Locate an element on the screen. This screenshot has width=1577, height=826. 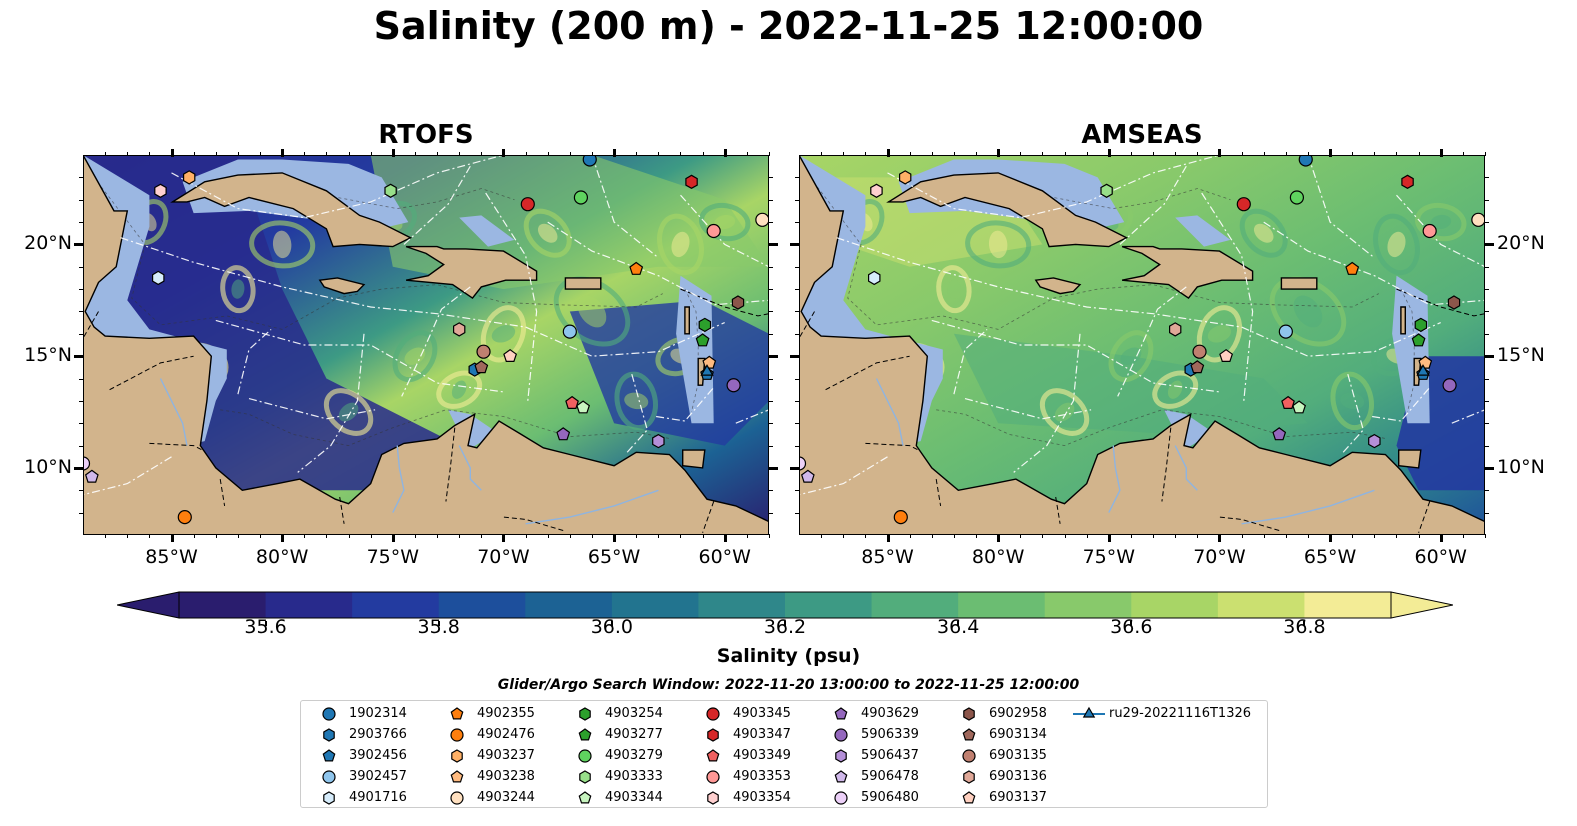
colorbar is located at coordinates (785, 605).